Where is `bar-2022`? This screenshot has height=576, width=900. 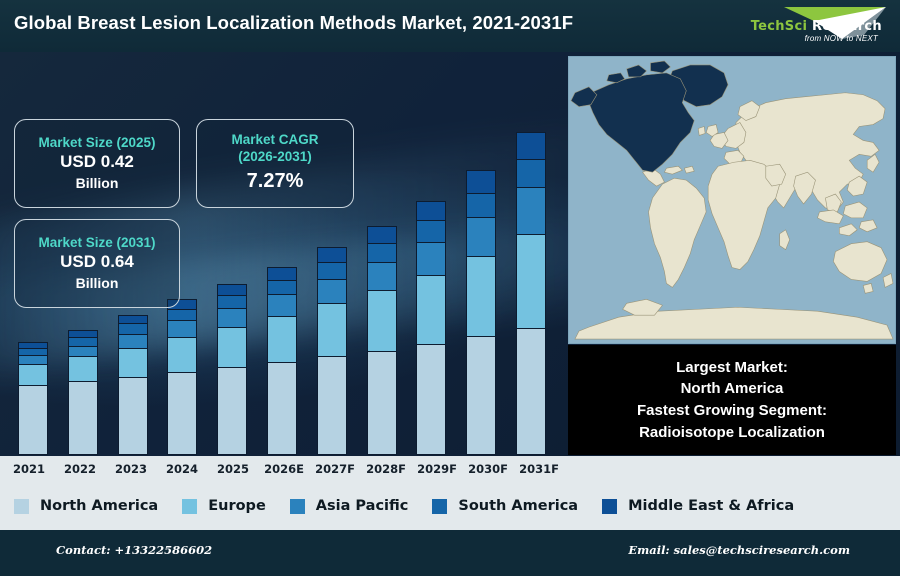
bar-2022 is located at coordinates (82, 392).